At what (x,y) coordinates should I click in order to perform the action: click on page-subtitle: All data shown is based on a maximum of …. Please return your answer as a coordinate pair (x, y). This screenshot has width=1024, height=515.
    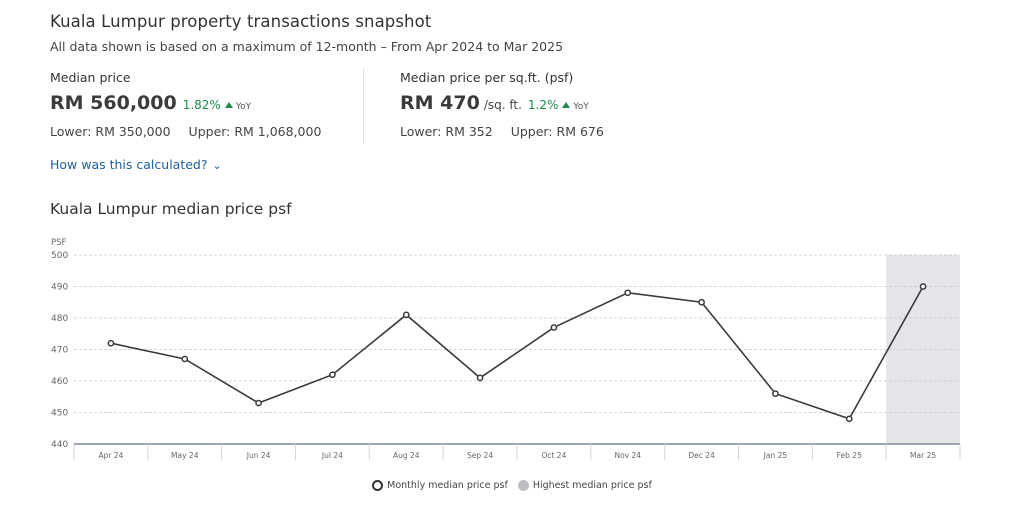
    Looking at the image, I should click on (307, 46).